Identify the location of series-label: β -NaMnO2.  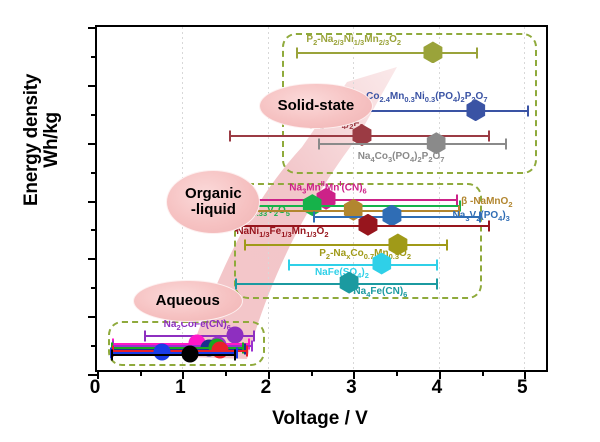
(487, 203).